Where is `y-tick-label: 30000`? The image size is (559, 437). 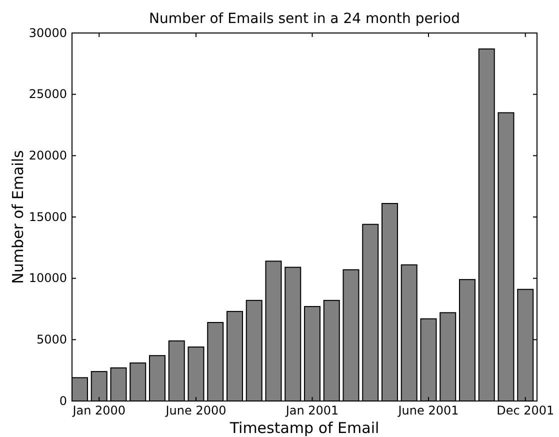
y-tick-label: 30000 is located at coordinates (47, 33).